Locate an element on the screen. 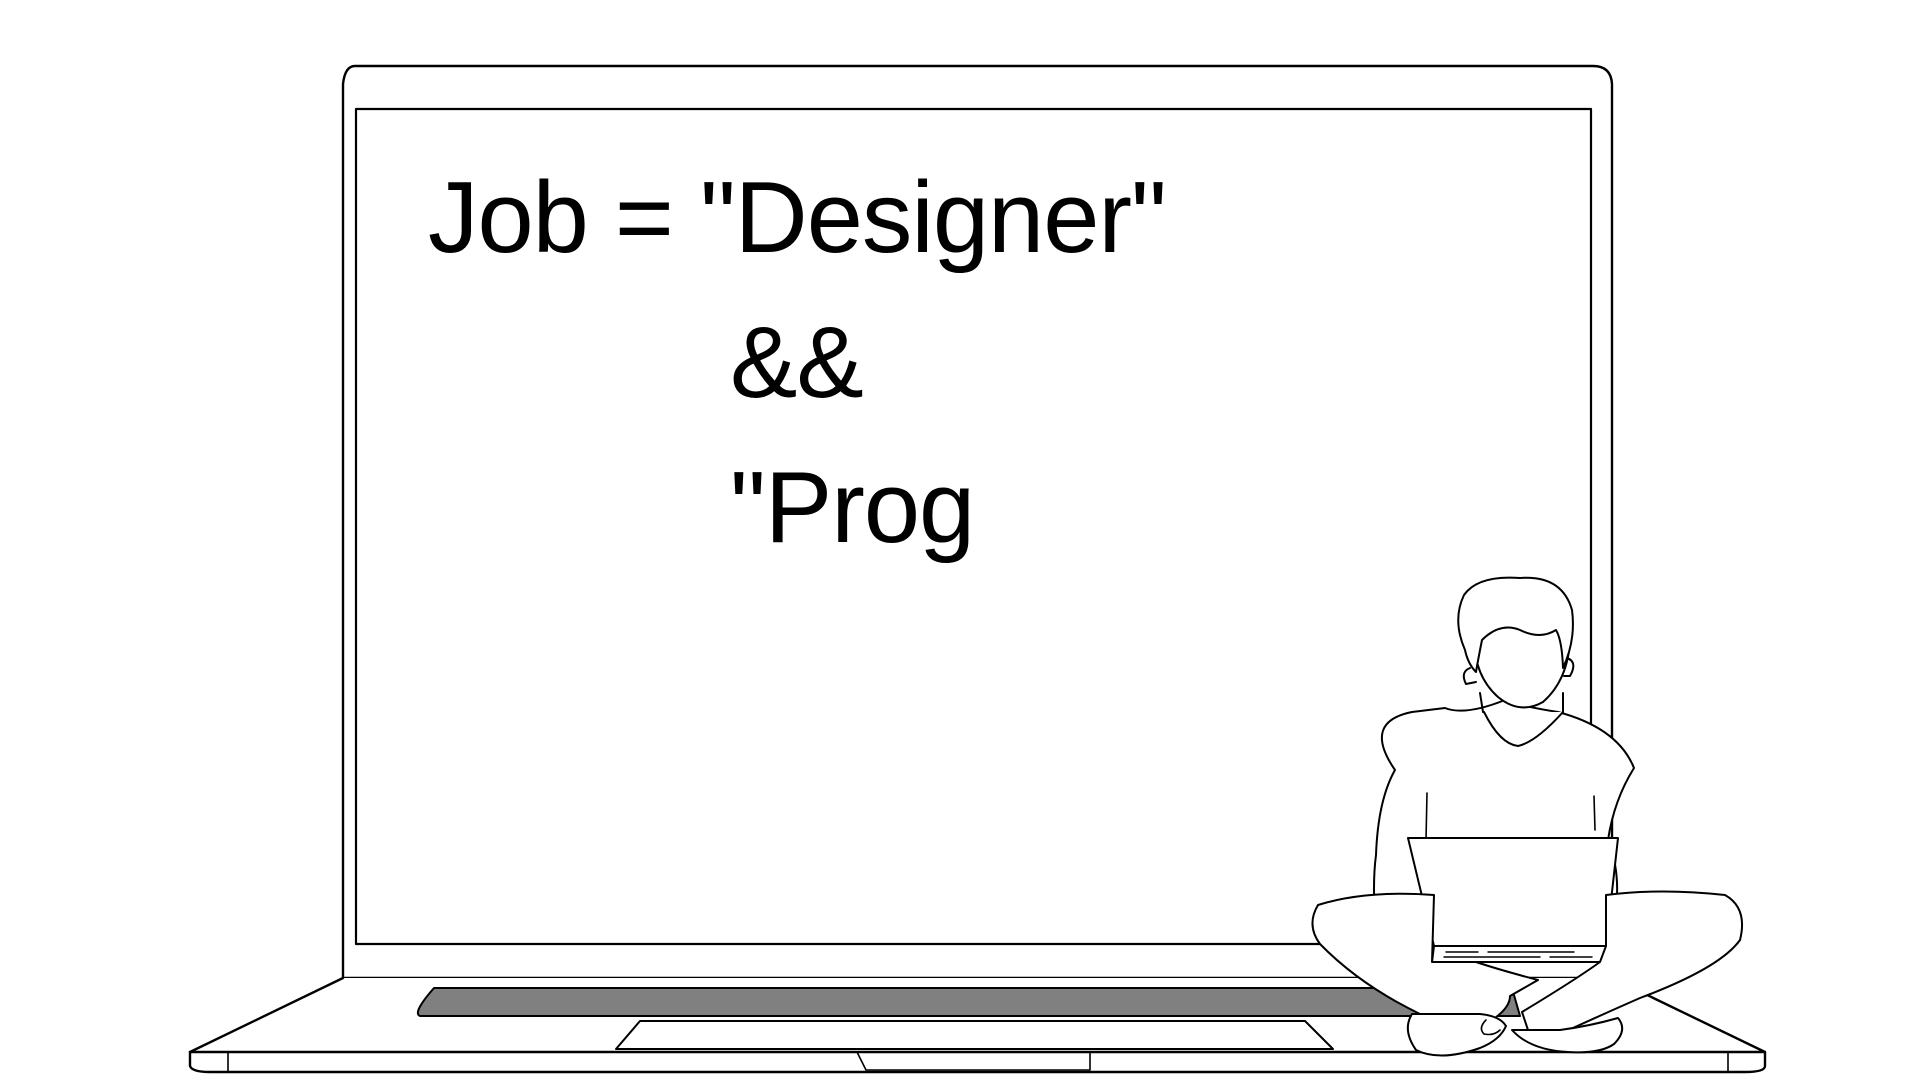 Image resolution: width=1920 pixels, height=1080 pixels. laptop-trackpad is located at coordinates (974, 1035).